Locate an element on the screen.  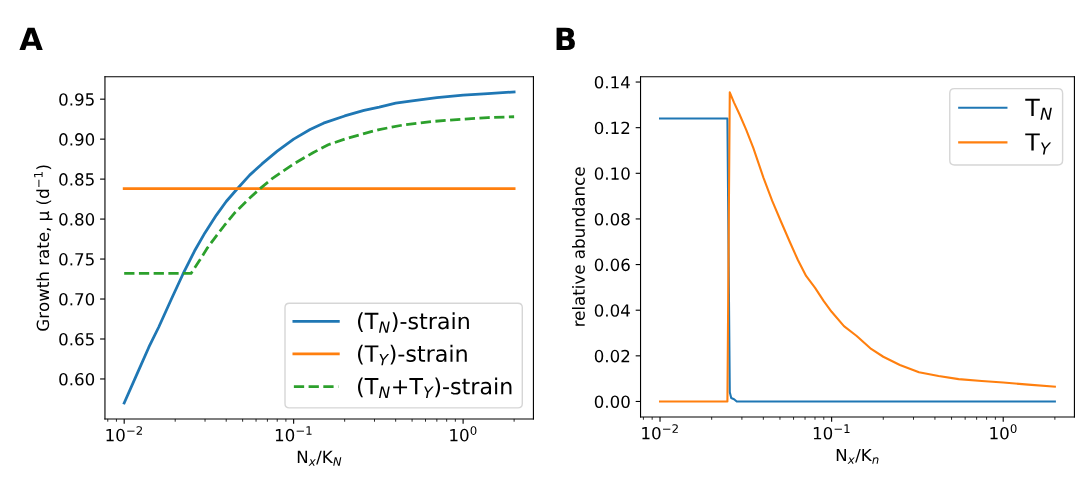
y-tick-label: 0.12 is located at coordinates (612, 128).